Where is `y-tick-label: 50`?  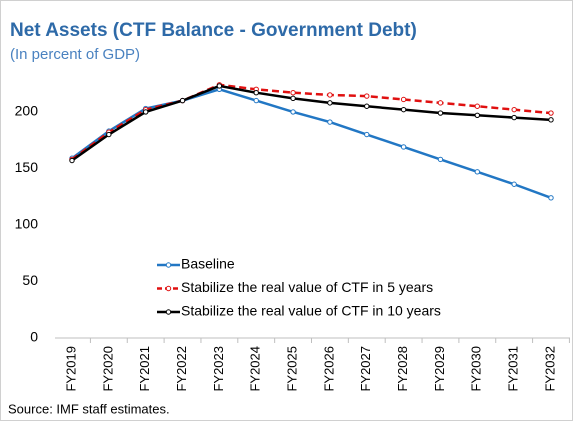 y-tick-label: 50 is located at coordinates (30, 280).